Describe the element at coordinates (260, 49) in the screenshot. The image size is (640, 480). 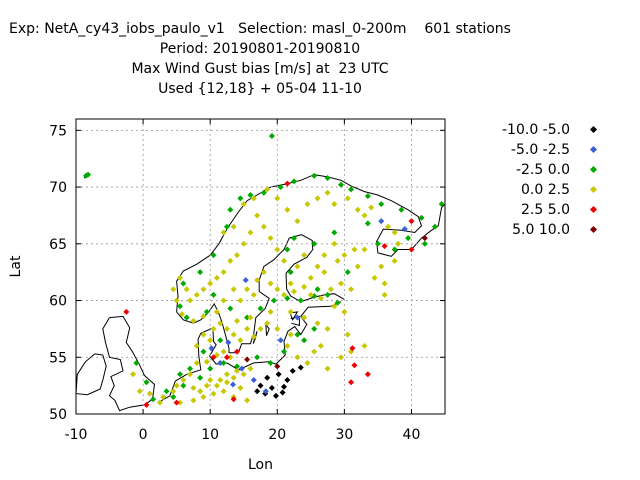
I see `chart-title-line-2: Period: 20190801-20190810` at that location.